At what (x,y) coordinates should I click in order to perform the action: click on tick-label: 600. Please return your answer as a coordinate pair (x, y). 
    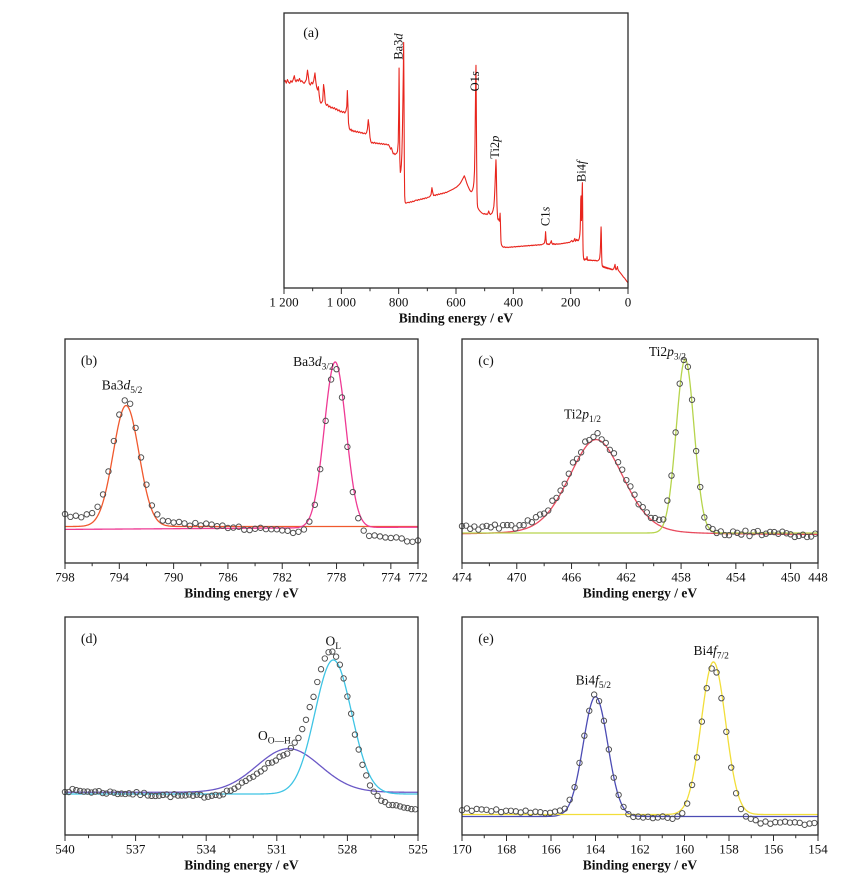
    Looking at the image, I should click on (456, 302).